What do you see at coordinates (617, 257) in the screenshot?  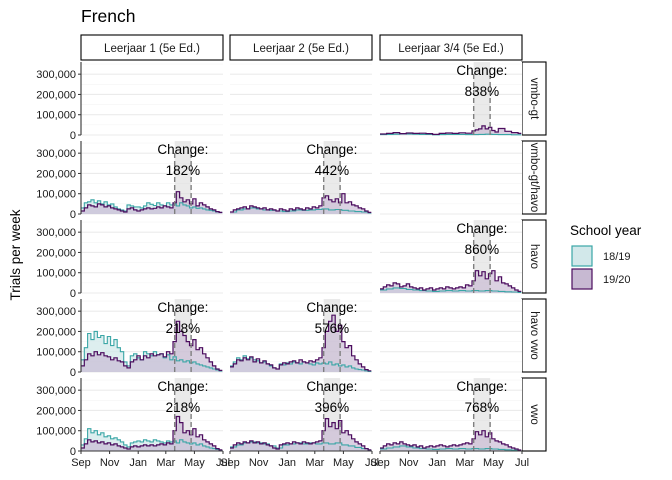 I see `legend-label: 18/19` at bounding box center [617, 257].